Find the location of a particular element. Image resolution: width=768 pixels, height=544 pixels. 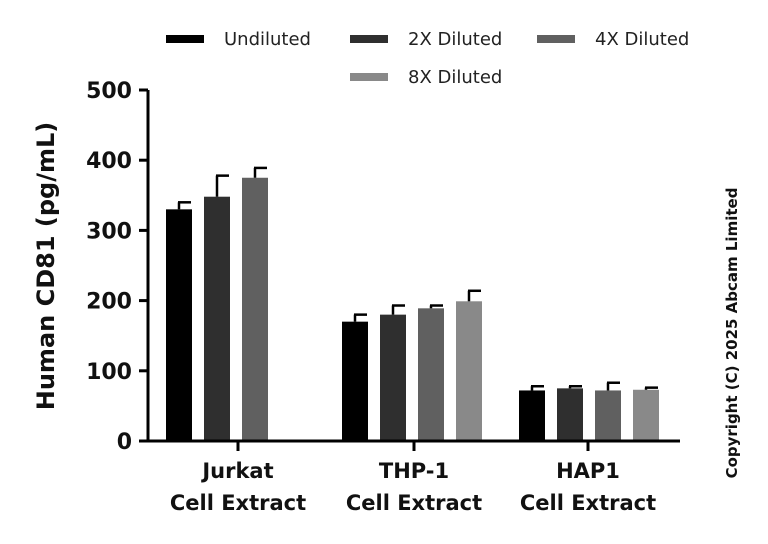

legend-label: 8X Diluted is located at coordinates (455, 77).